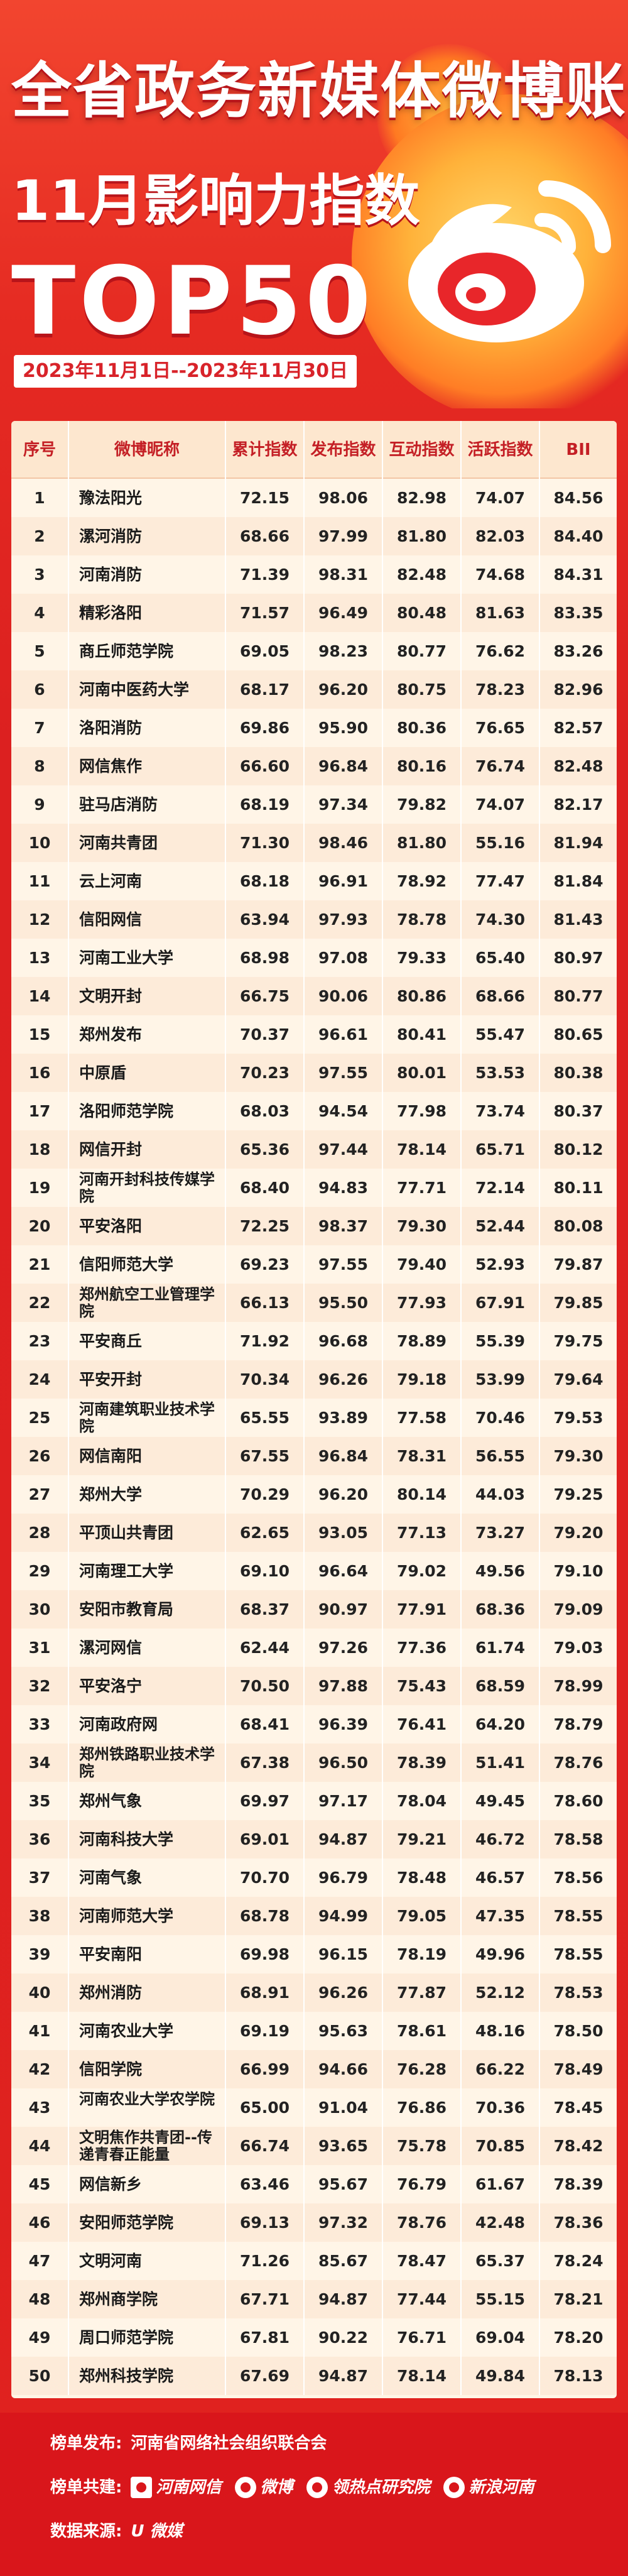 The width and height of the screenshot is (628, 2576). Describe the element at coordinates (344, 1533) in the screenshot. I see `score-cell: 93.05` at that location.